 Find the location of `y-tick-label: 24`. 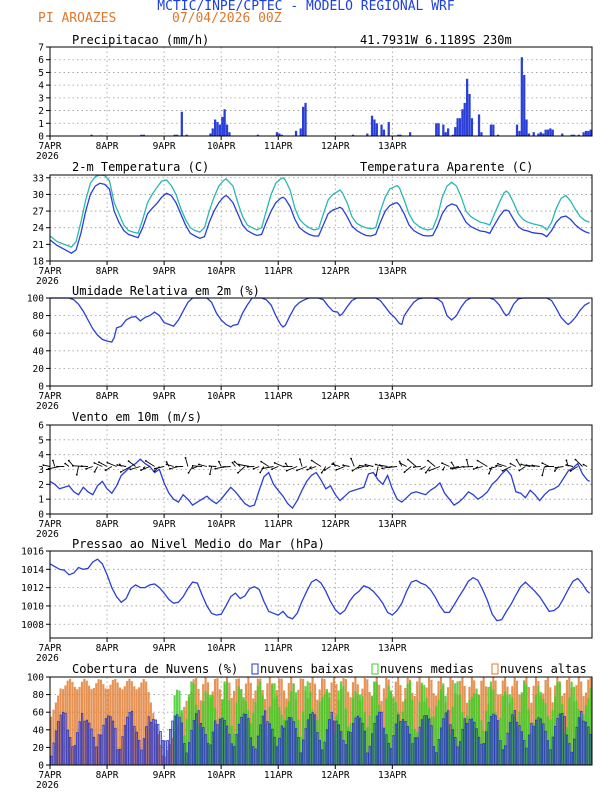

y-tick-label: 24 is located at coordinates (39, 228).